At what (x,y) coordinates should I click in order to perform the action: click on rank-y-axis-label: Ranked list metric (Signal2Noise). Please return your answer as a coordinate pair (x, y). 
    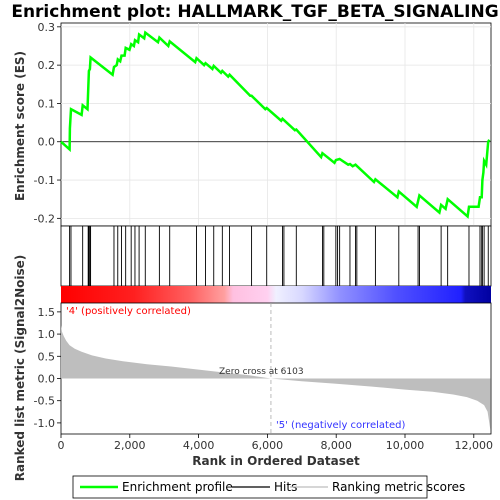
    Looking at the image, I should click on (20, 368).